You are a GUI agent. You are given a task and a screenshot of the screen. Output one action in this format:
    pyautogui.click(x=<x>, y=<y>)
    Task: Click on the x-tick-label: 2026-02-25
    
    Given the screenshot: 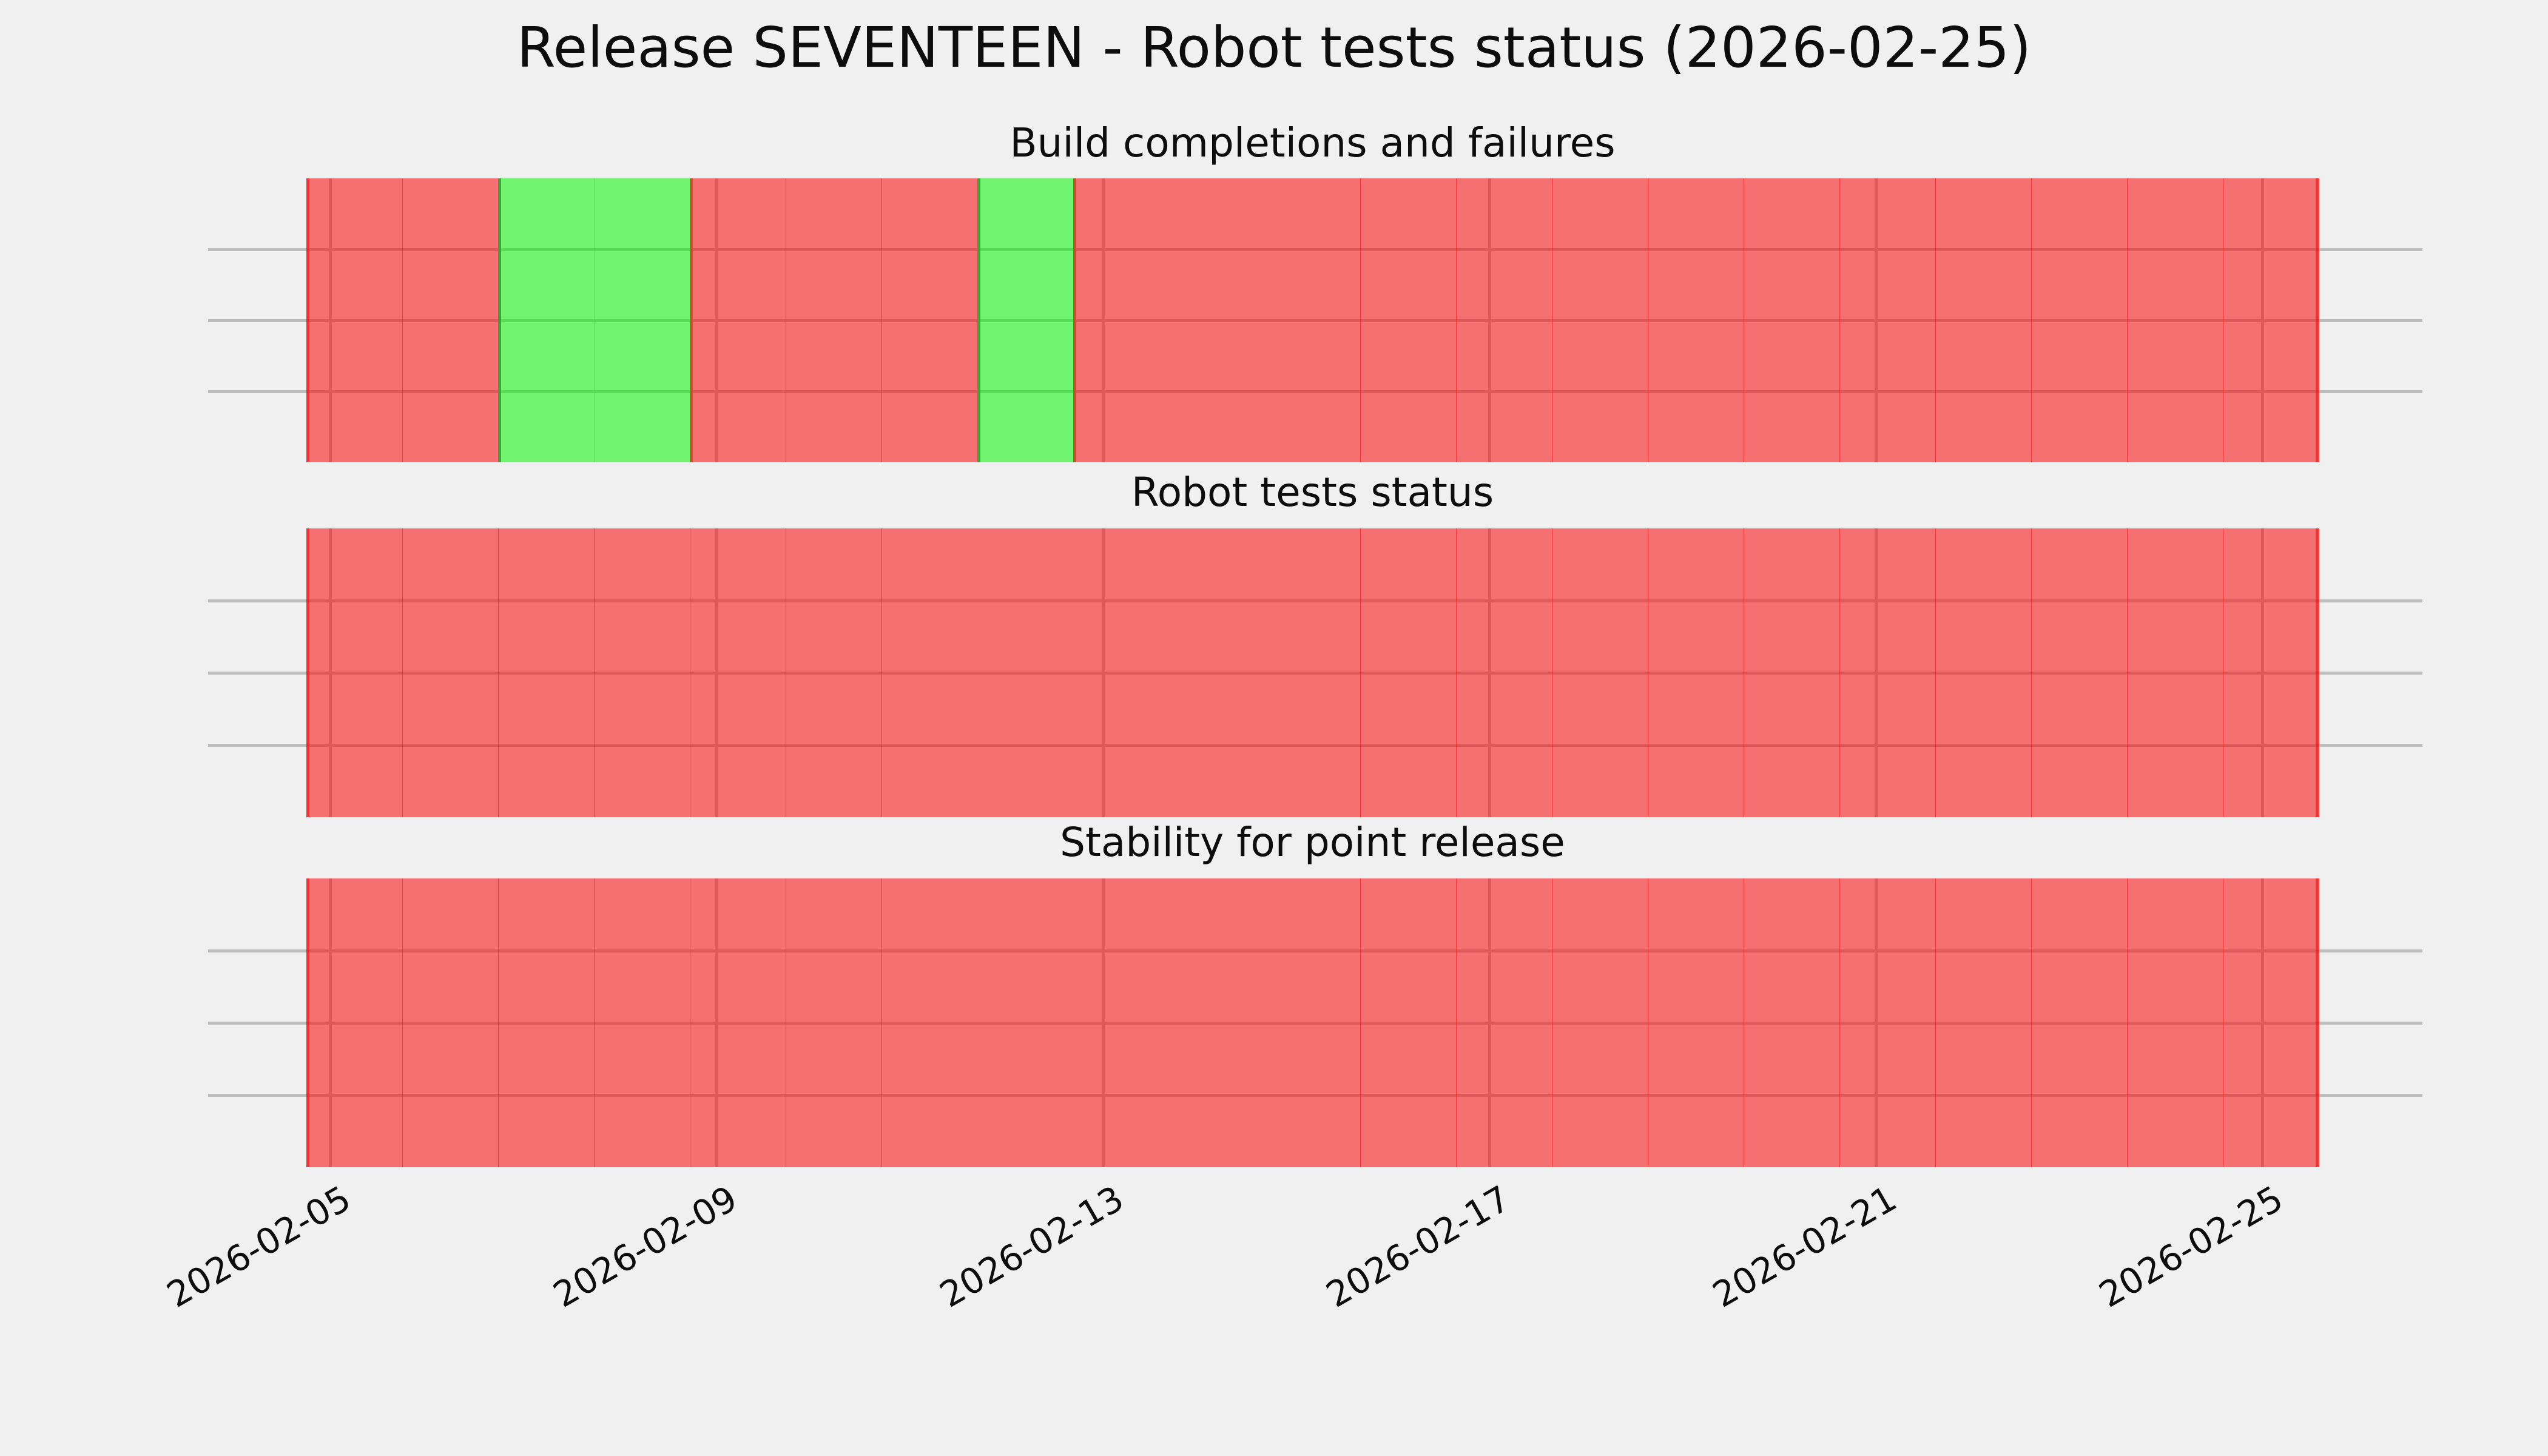 What is the action you would take?
    pyautogui.click(x=2191, y=1247)
    